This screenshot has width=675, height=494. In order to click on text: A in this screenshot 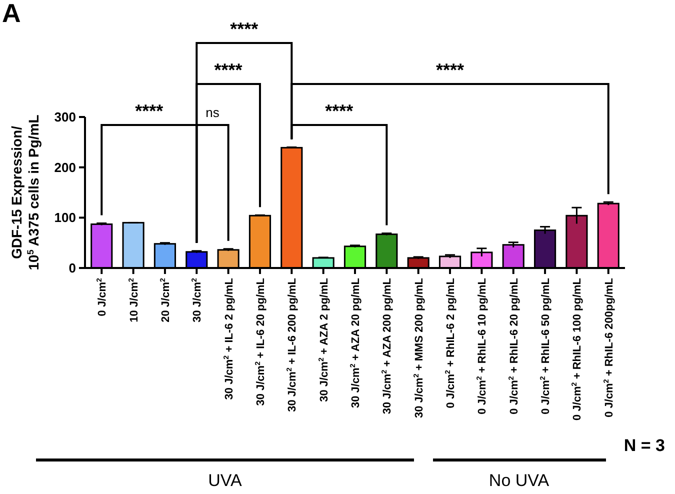, I will do `click(11, 14)`.